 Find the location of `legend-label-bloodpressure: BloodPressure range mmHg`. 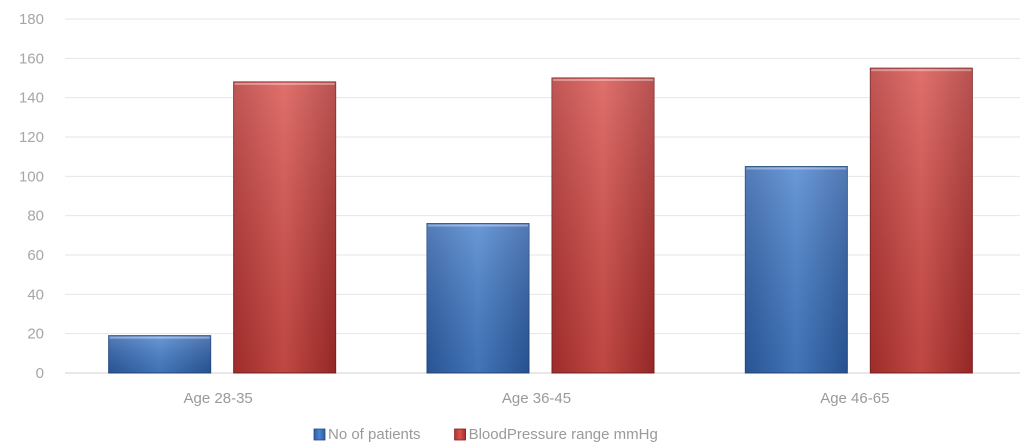

legend-label-bloodpressure: BloodPressure range mmHg is located at coordinates (563, 434).